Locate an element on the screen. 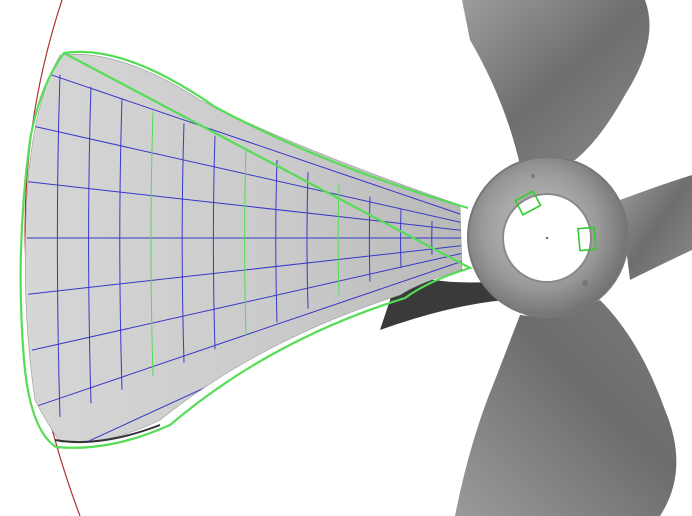 Image resolution: width=692 pixels, height=516 pixels. hub-center-point is located at coordinates (547, 238).